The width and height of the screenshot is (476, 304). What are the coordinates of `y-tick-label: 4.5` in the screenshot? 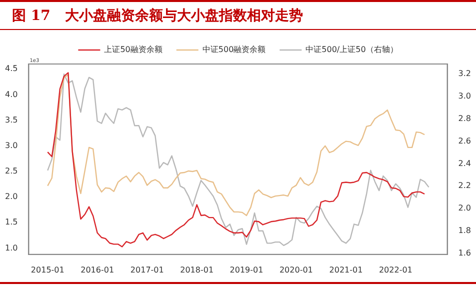 It's located at (11, 69).